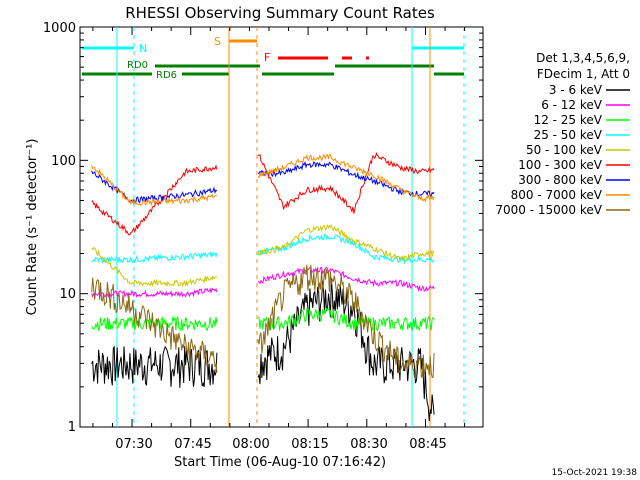 The height and width of the screenshot is (480, 640). Describe the element at coordinates (143, 48) in the screenshot. I see `flag-label-n: N` at that location.